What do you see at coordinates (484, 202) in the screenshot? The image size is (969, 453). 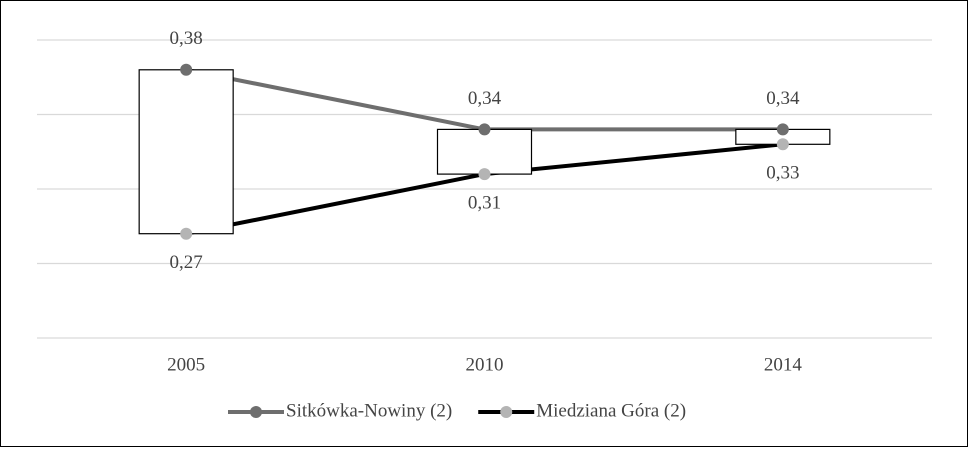 I see `data-label: 0,31` at bounding box center [484, 202].